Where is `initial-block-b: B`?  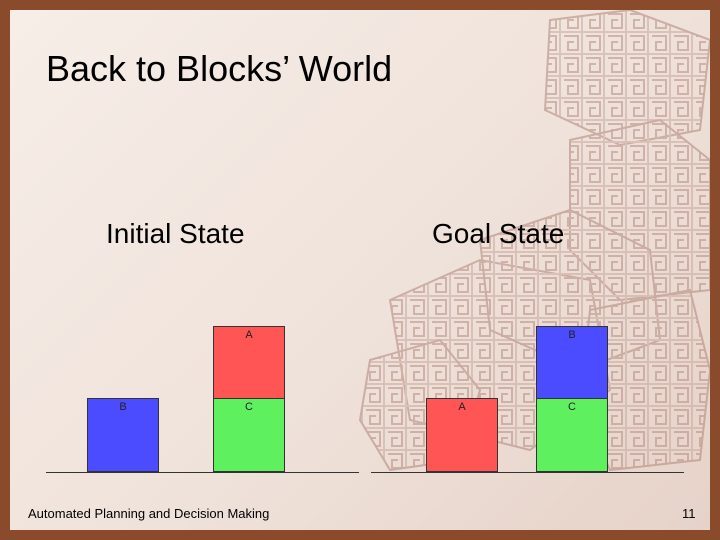 initial-block-b: B is located at coordinates (123, 435).